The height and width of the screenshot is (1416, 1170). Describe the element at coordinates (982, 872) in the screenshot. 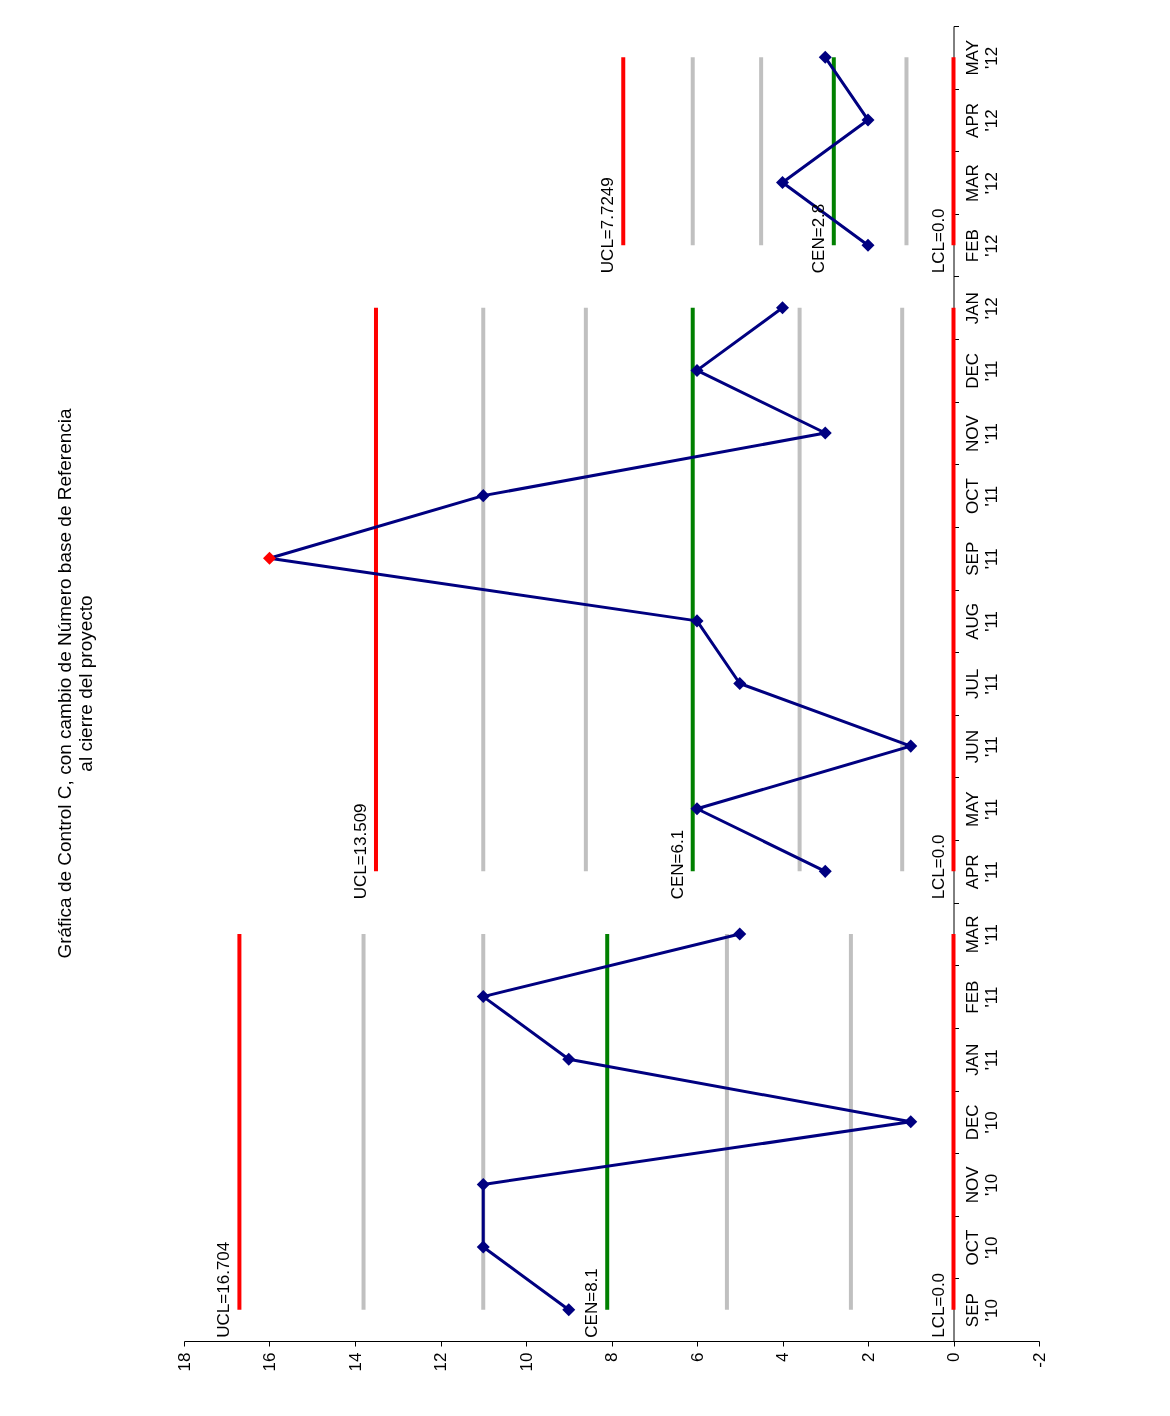

I see `y-tick-label: APR '11` at that location.